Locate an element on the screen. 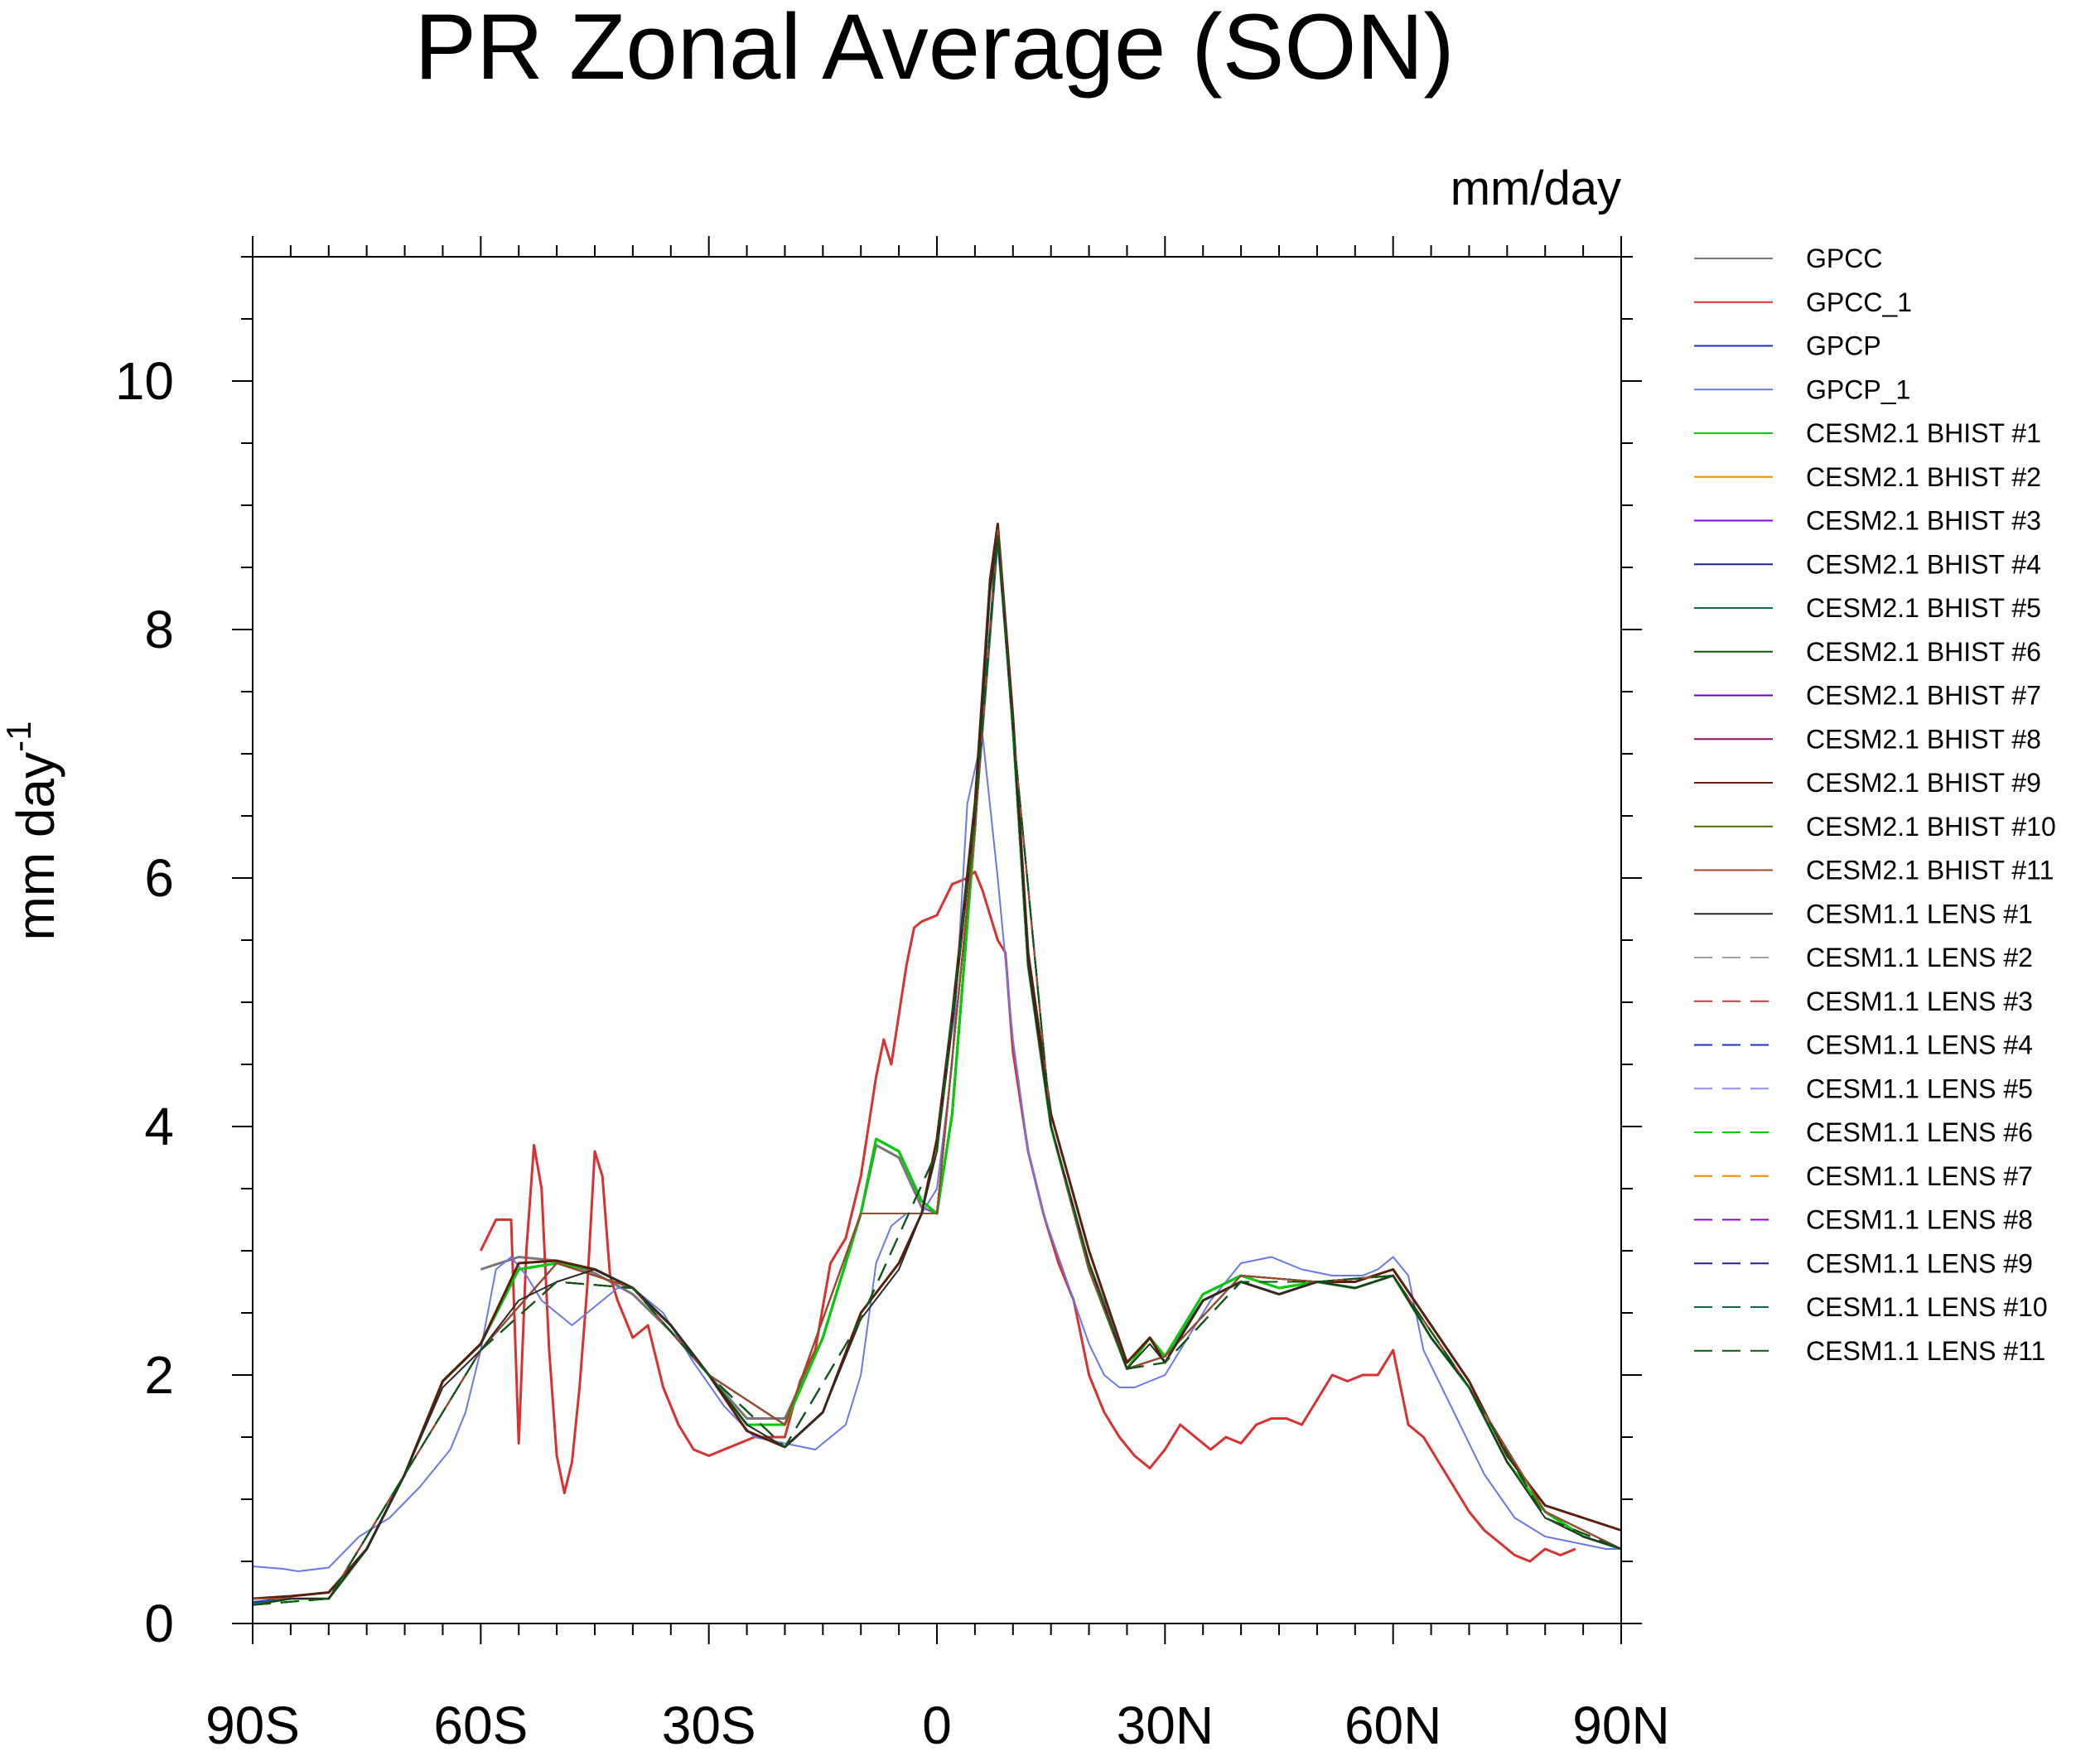 This screenshot has height=1761, width=2100. y-tick-label-5: 10 is located at coordinates (144, 381).